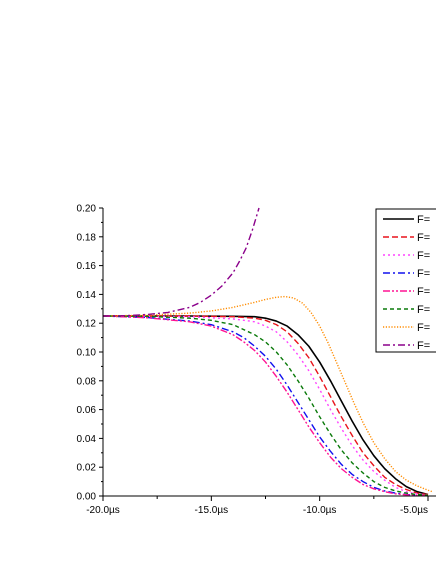 The width and height of the screenshot is (436, 564). Describe the element at coordinates (87, 497) in the screenshot. I see `y-tick-label: 0.00` at that location.